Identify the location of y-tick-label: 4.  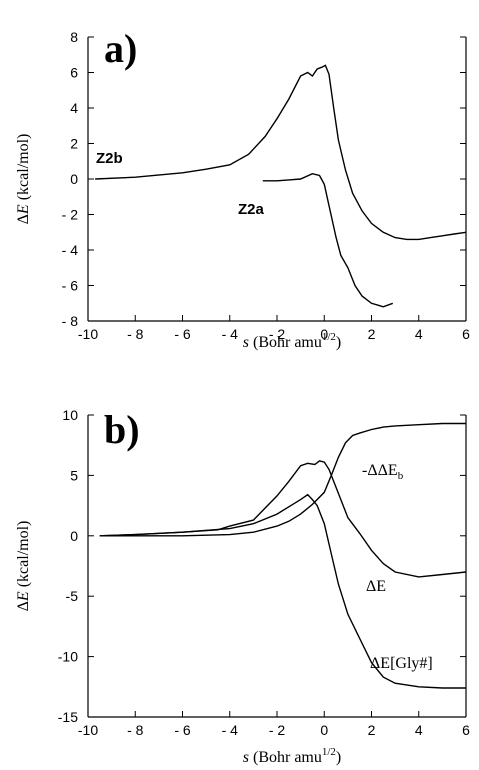
(74, 108).